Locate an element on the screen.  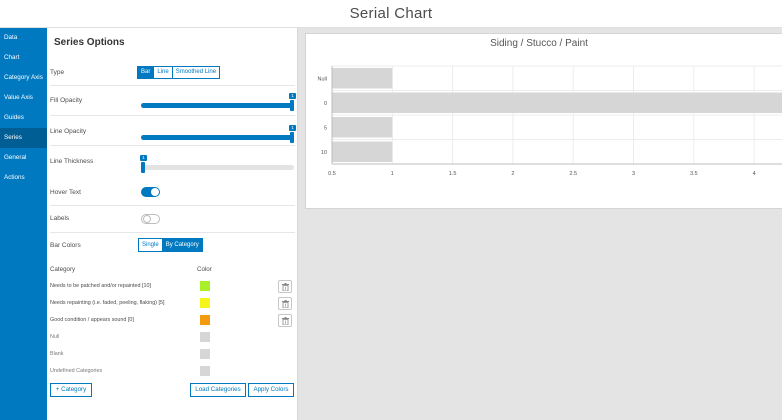
x-tick-label: 2.5 is located at coordinates (573, 174).